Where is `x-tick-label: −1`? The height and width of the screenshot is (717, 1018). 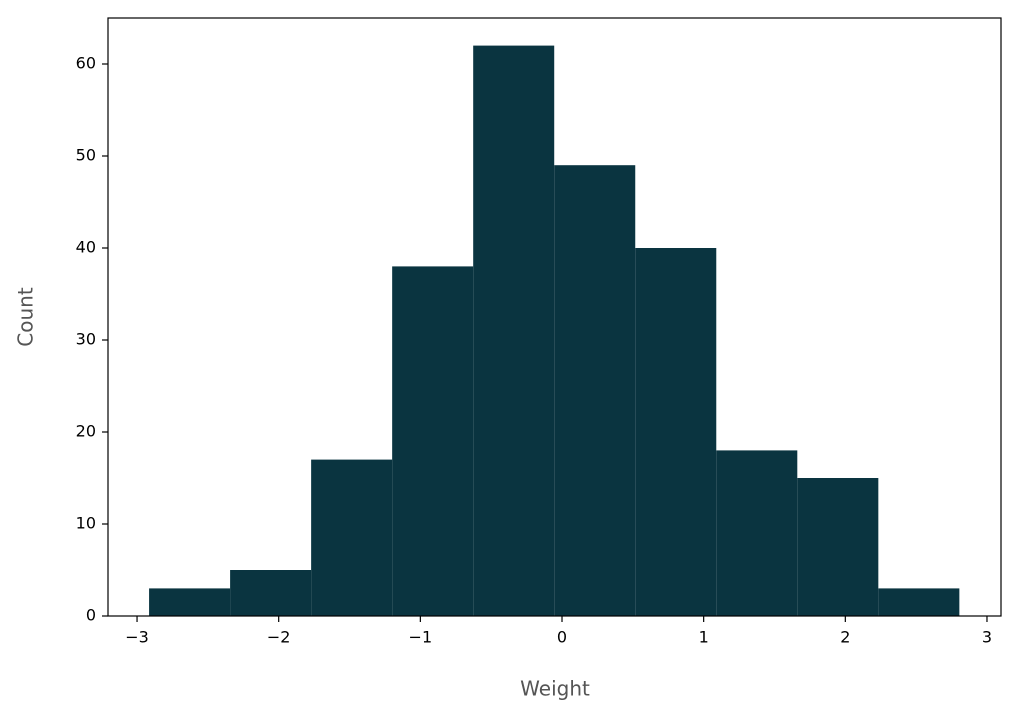 x-tick-label: −1 is located at coordinates (421, 637).